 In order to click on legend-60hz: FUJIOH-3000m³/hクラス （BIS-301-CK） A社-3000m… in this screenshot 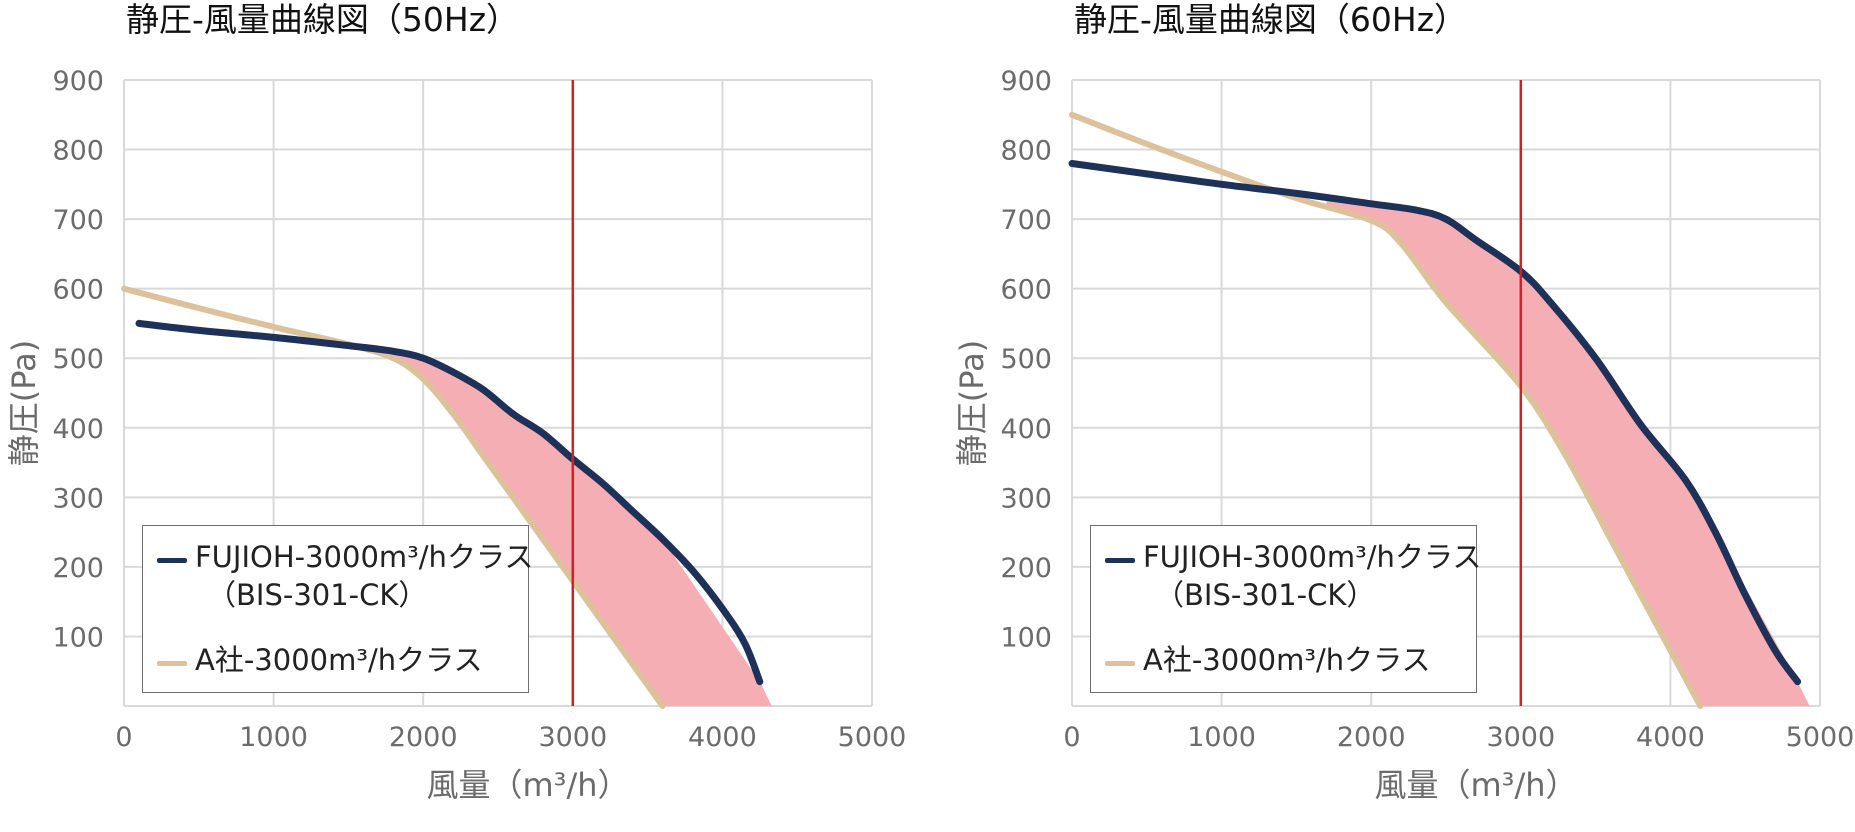, I will do `click(1285, 609)`.